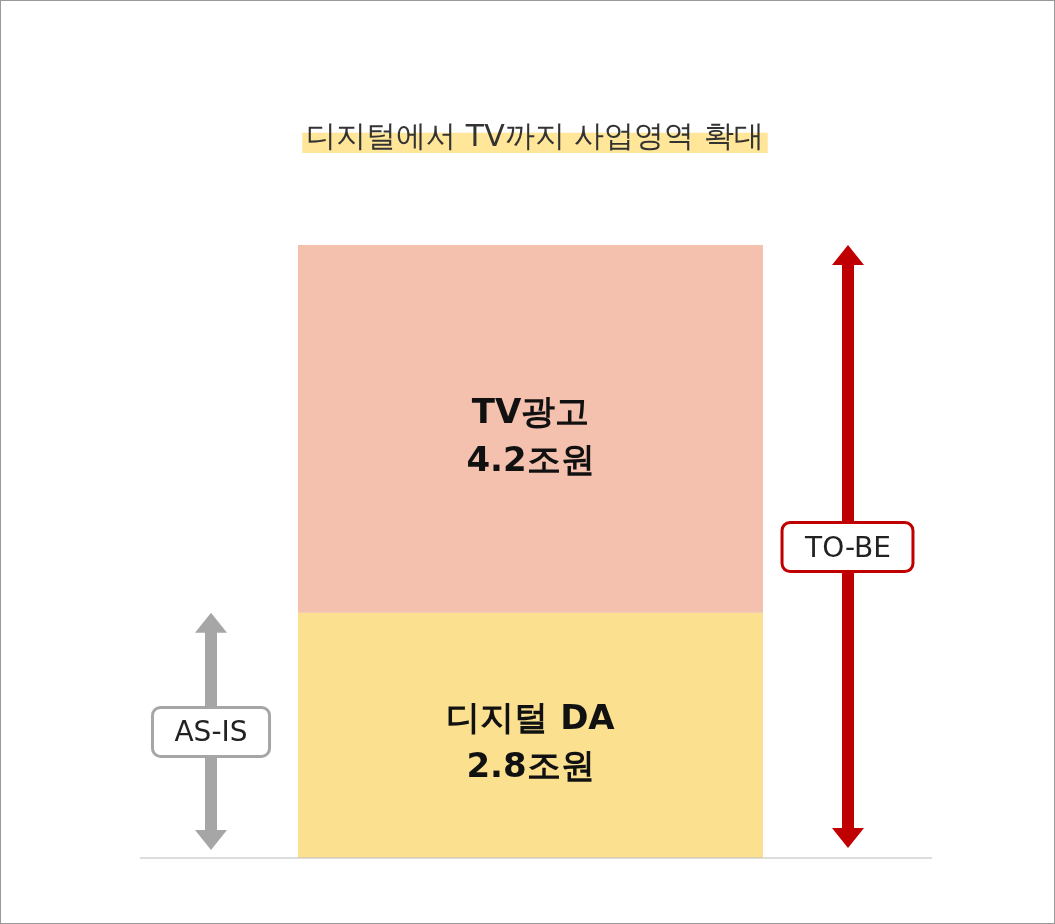 The width and height of the screenshot is (1055, 924). What do you see at coordinates (211, 731) in the screenshot?
I see `annotation: AS-IS` at bounding box center [211, 731].